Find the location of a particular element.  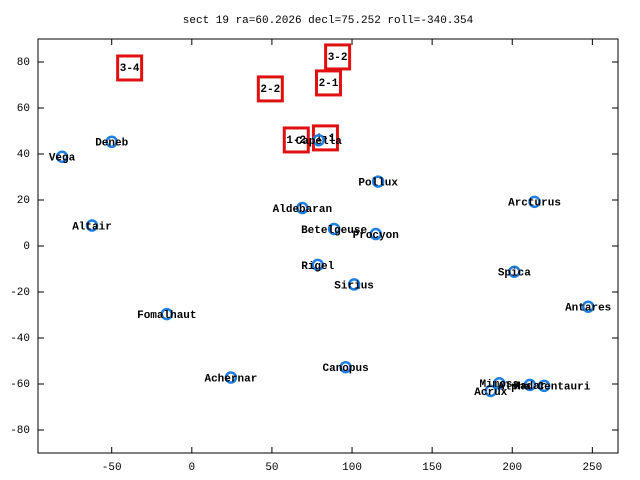

x-tick-label: 100 is located at coordinates (352, 468).